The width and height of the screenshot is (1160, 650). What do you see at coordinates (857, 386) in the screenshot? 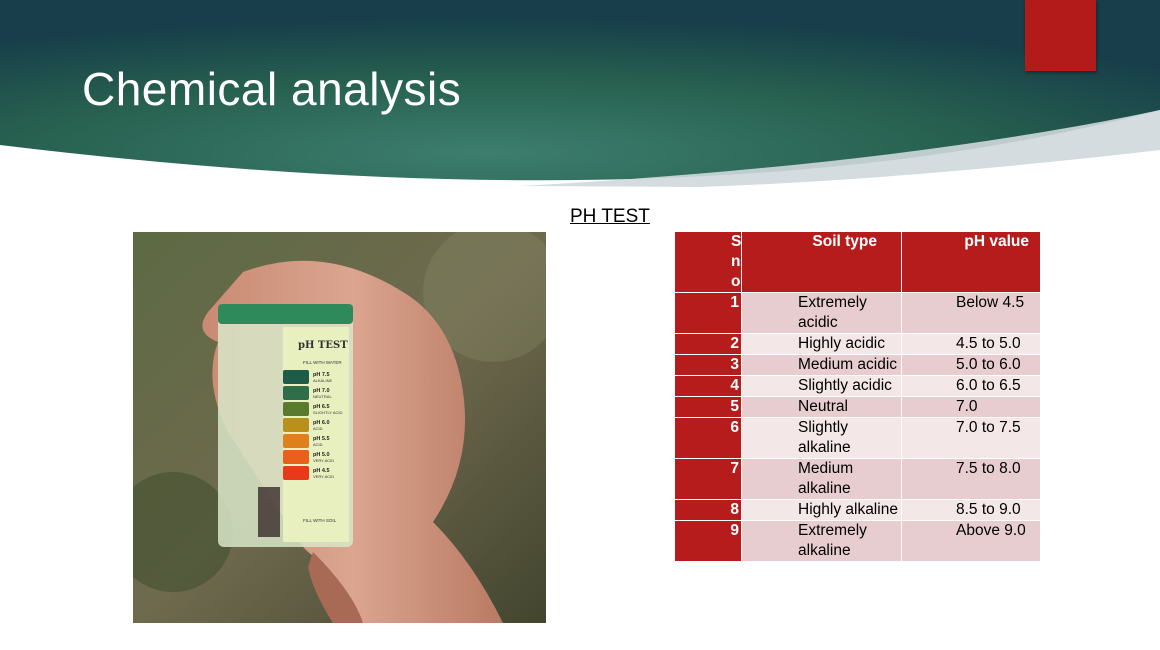
I see `table-row: 4 Slightly acidic 6.0 to 6.5` at bounding box center [857, 386].